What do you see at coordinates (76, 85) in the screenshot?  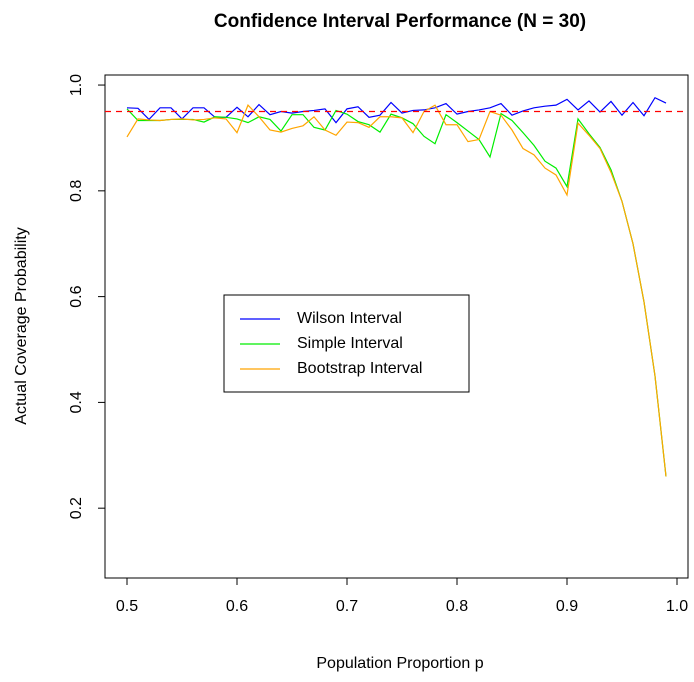 I see `y-tick-label: 1.0` at bounding box center [76, 85].